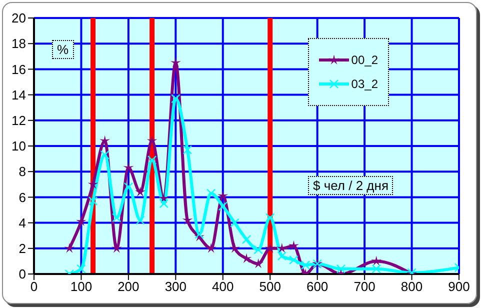 The image size is (481, 308). I want to click on y-tick-label: 4, so click(22, 222).